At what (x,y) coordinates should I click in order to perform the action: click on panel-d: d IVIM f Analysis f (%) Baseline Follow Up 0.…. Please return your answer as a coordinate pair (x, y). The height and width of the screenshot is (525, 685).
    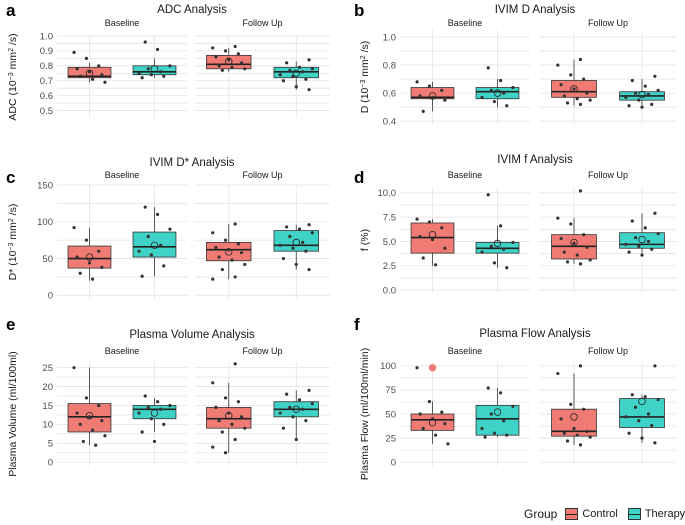
    Looking at the image, I should click on (515, 225).